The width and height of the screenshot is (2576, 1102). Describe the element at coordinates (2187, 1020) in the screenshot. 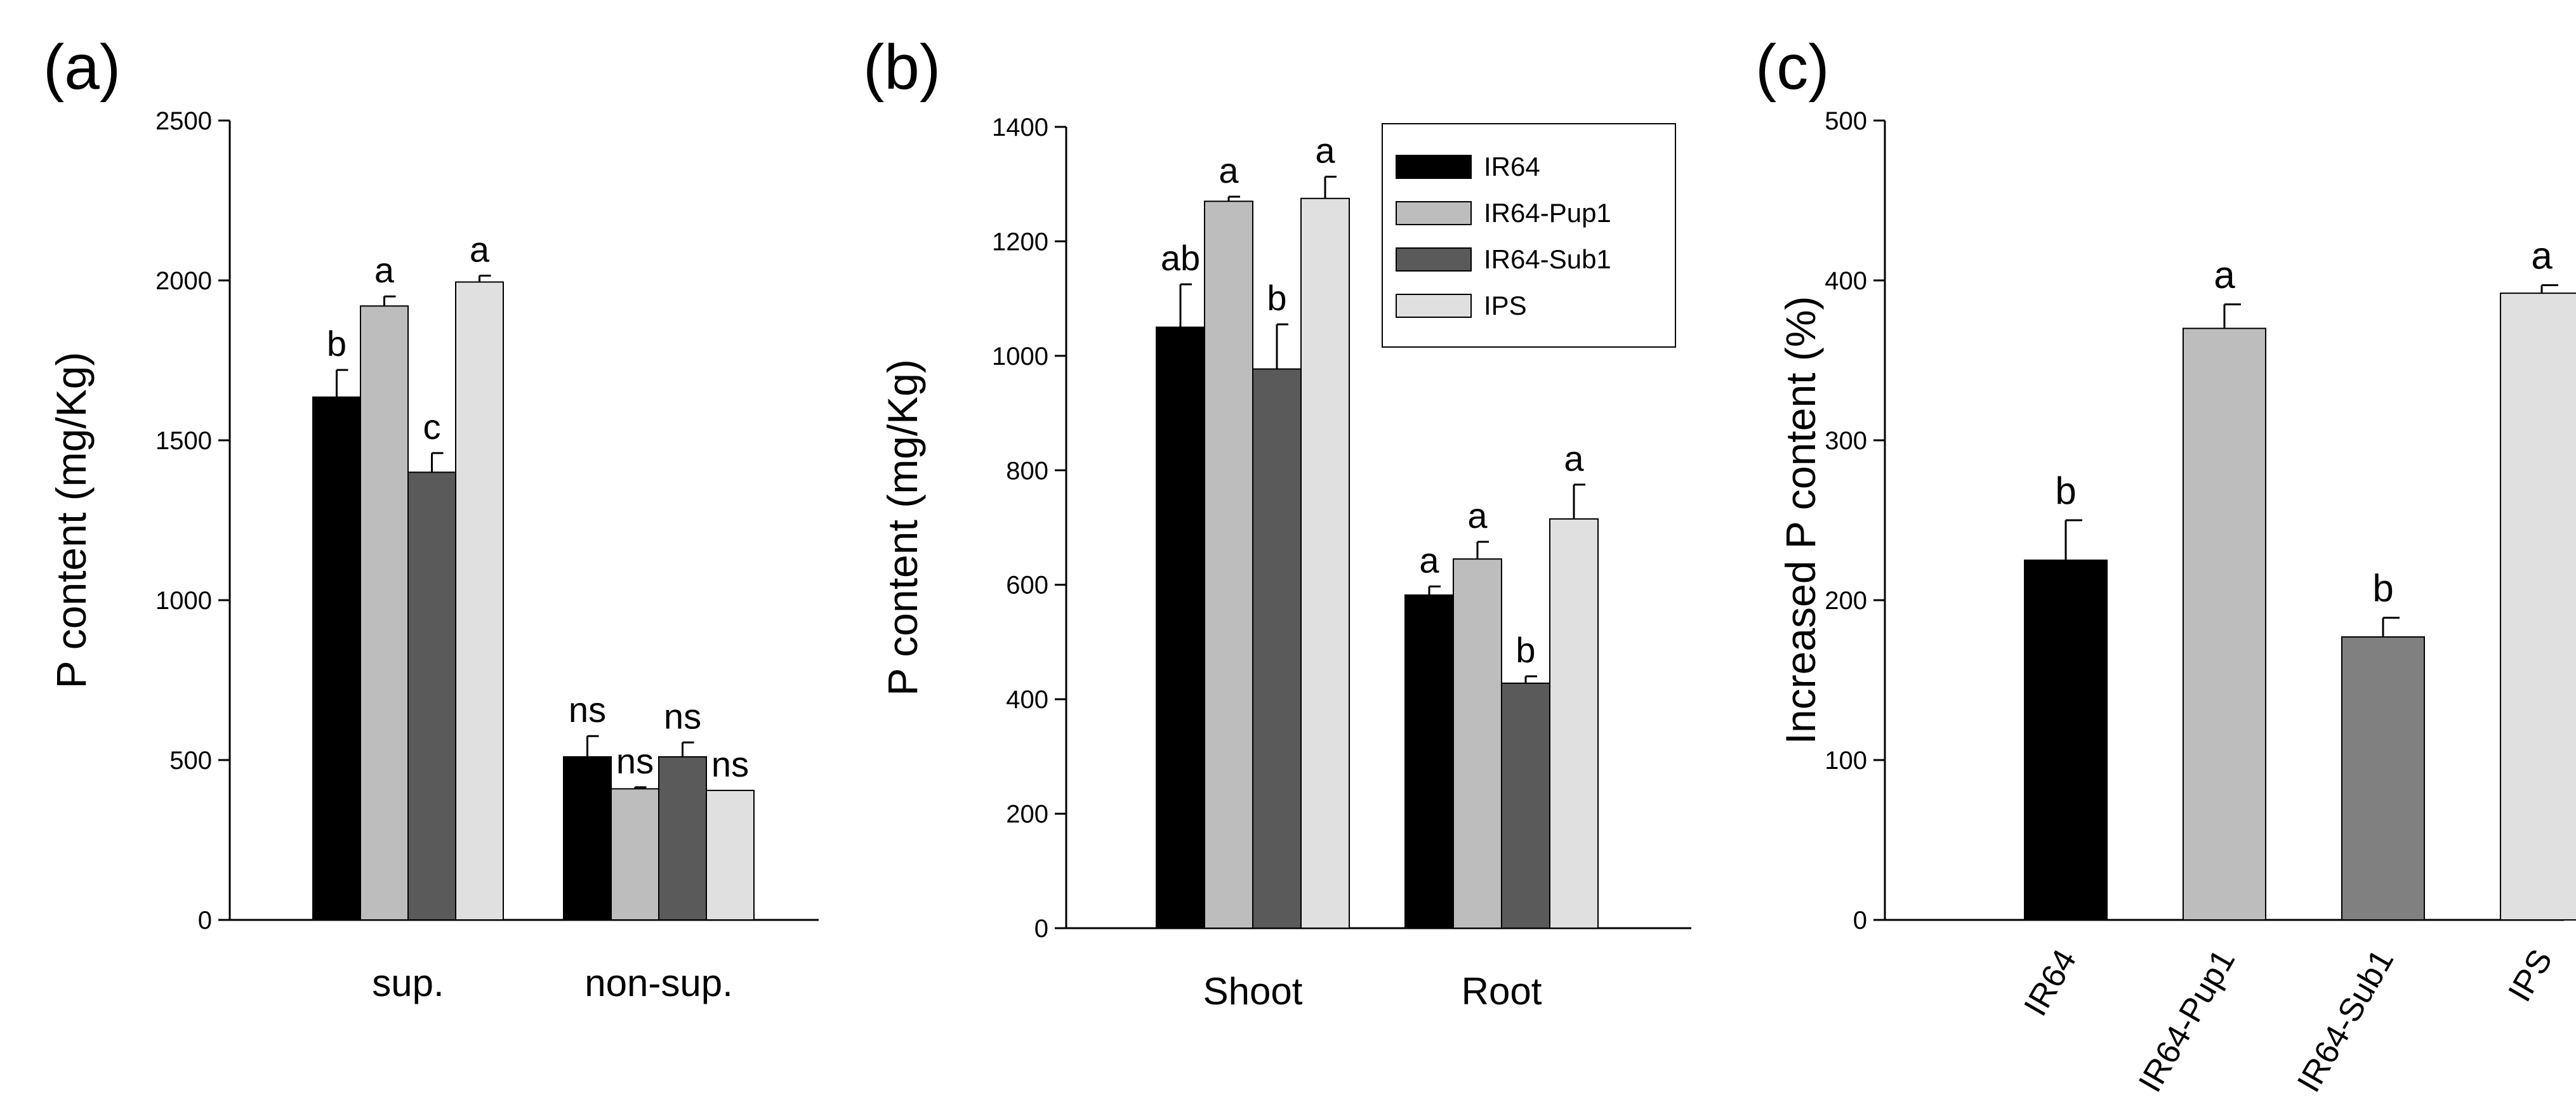

I see `c-x-tick-label-ir64-pup1: IR64-Pup1` at that location.